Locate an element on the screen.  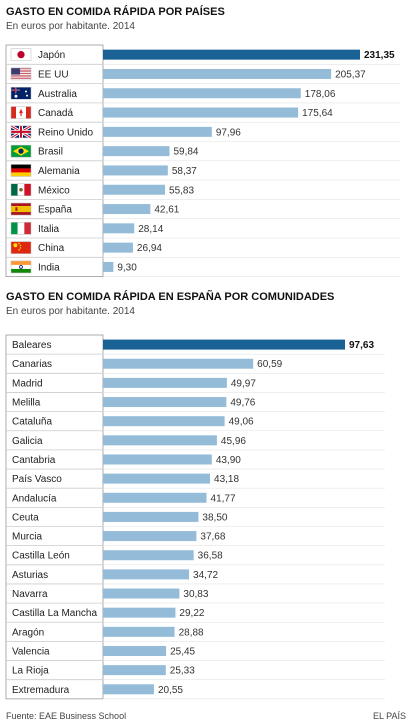
value-label: 37,68 is located at coordinates (212, 537).